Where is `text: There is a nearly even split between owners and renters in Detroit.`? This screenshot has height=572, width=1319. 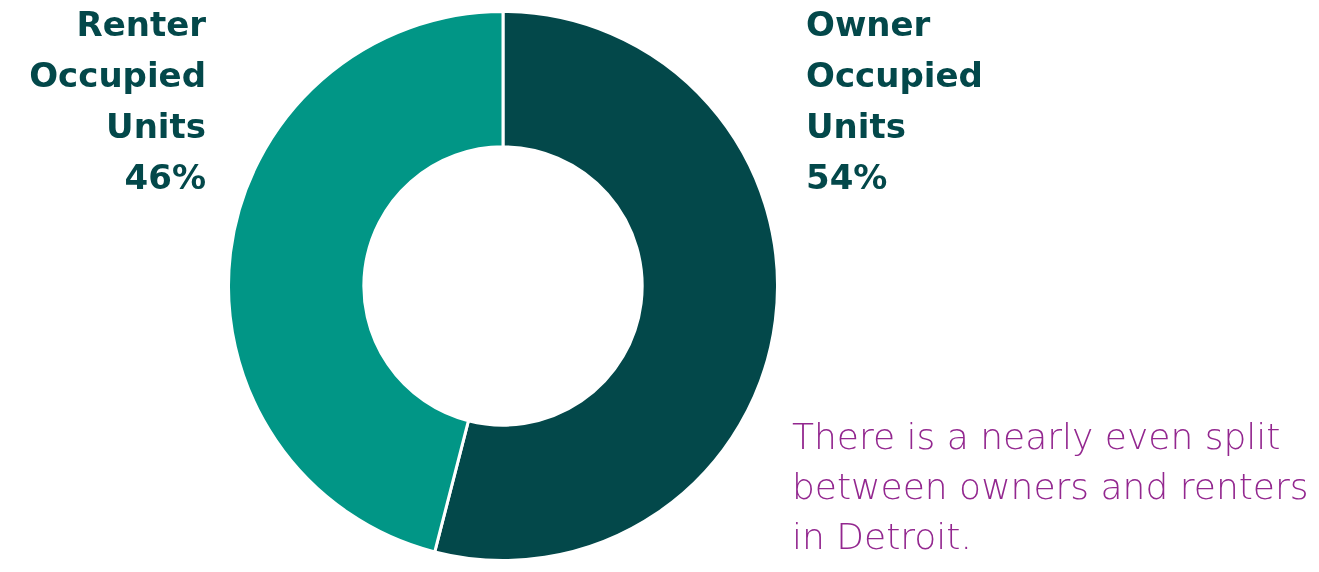
text: There is a nearly even split between owners and renters in Detroit. is located at coordinates (1051, 487).